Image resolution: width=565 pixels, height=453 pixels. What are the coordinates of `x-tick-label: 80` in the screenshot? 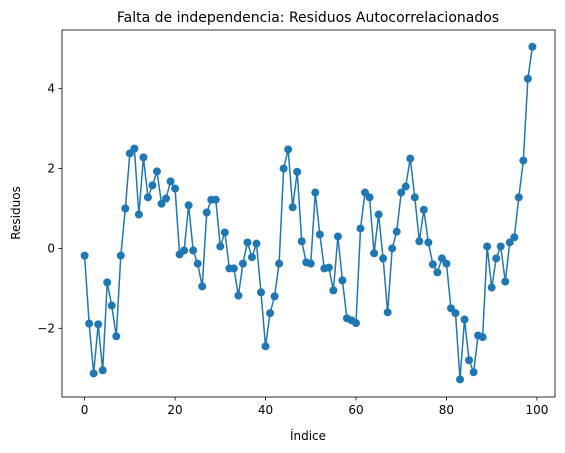 It's located at (446, 410).